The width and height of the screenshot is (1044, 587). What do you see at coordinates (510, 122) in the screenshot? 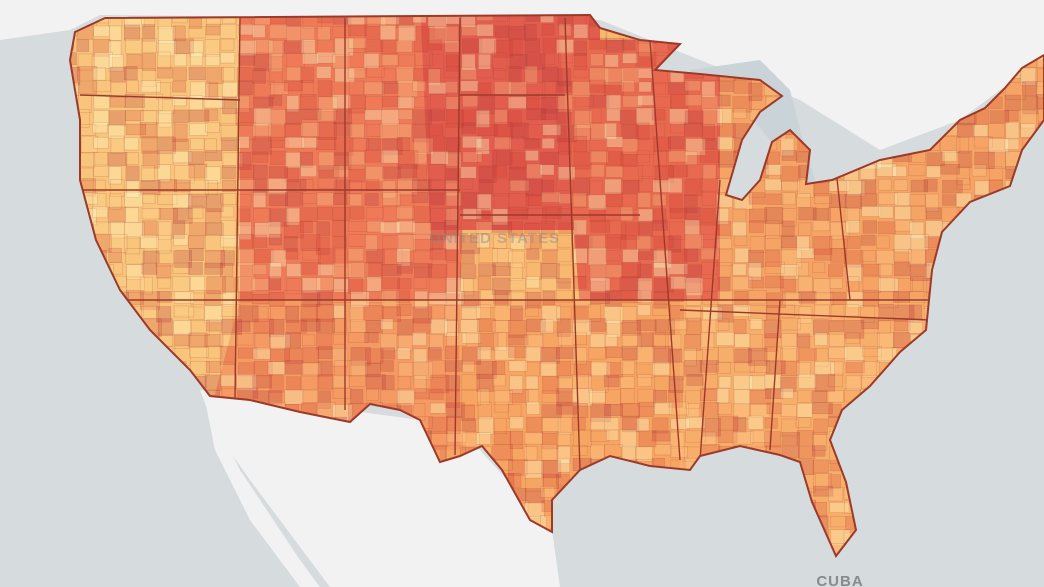
I see `region` at bounding box center [510, 122].